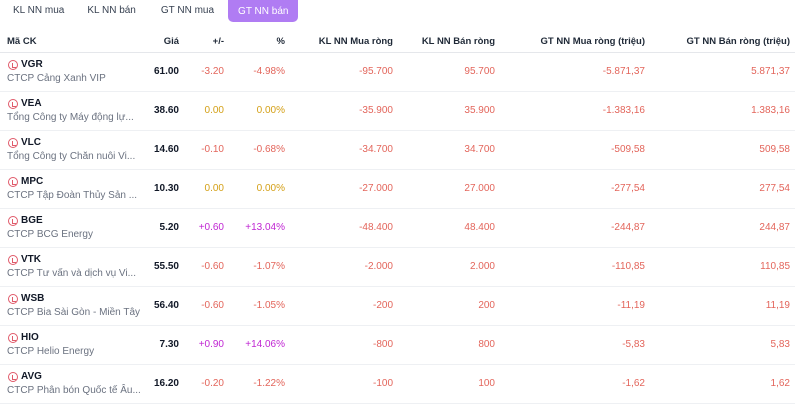 This screenshot has width=795, height=404. What do you see at coordinates (376, 71) in the screenshot?
I see `buy-qty-value: -95.700` at bounding box center [376, 71].